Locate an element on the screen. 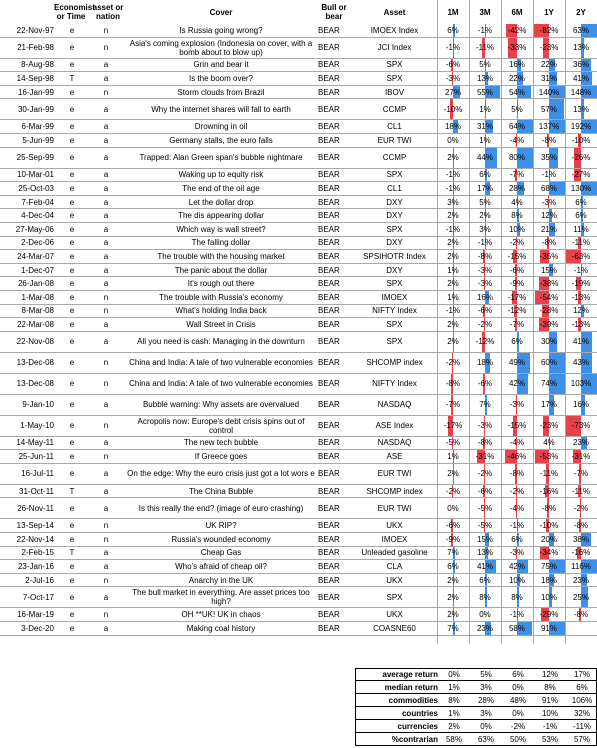  cover-date: 13-Sep-14 is located at coordinates (35, 526).